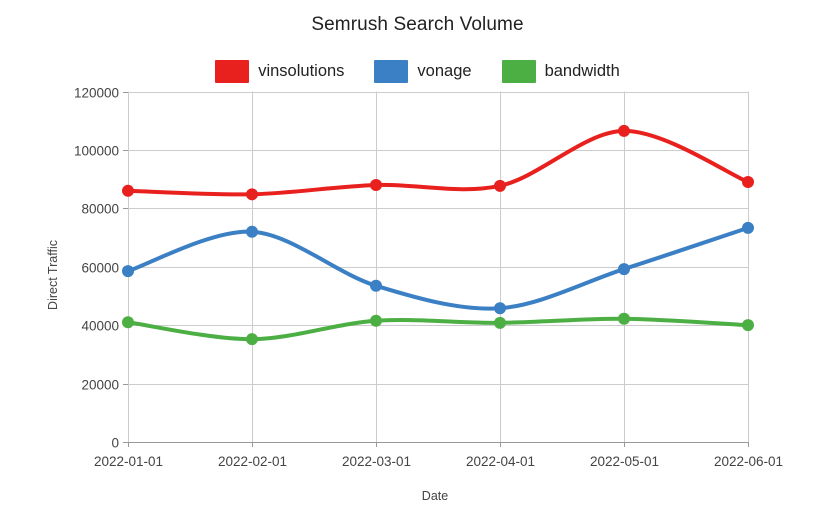  Describe the element at coordinates (500, 461) in the screenshot. I see `x-tick-label: 2022-04-01` at that location.